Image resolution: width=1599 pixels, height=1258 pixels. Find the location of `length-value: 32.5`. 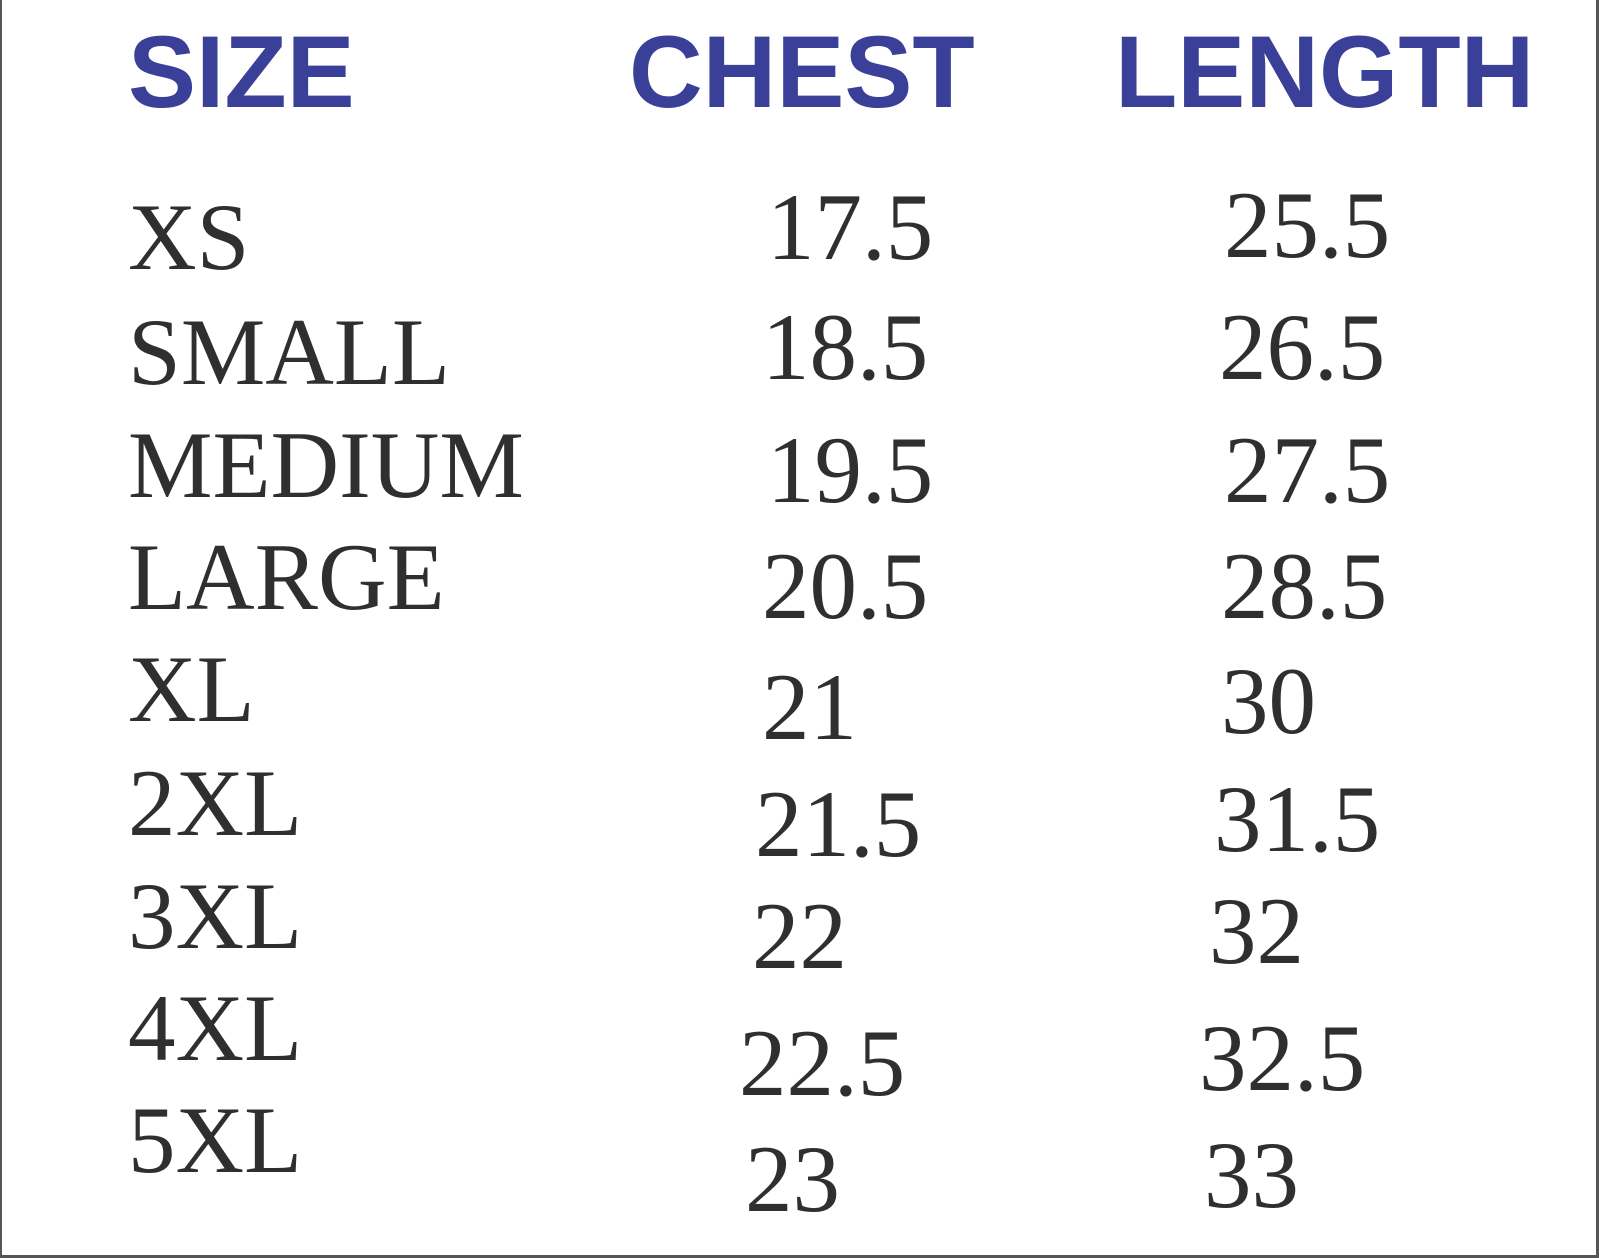

length-value: 32.5 is located at coordinates (1282, 1058).